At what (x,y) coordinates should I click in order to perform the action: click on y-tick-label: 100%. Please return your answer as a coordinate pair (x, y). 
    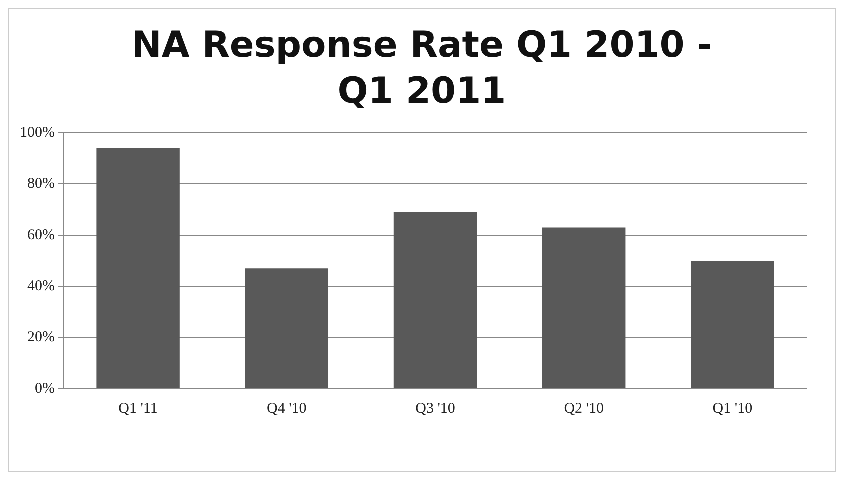
    Looking at the image, I should click on (37, 132).